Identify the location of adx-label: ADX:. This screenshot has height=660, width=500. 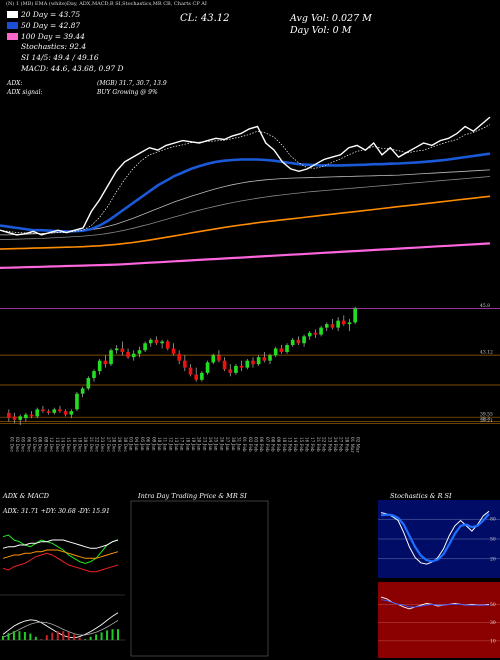
(15, 83).